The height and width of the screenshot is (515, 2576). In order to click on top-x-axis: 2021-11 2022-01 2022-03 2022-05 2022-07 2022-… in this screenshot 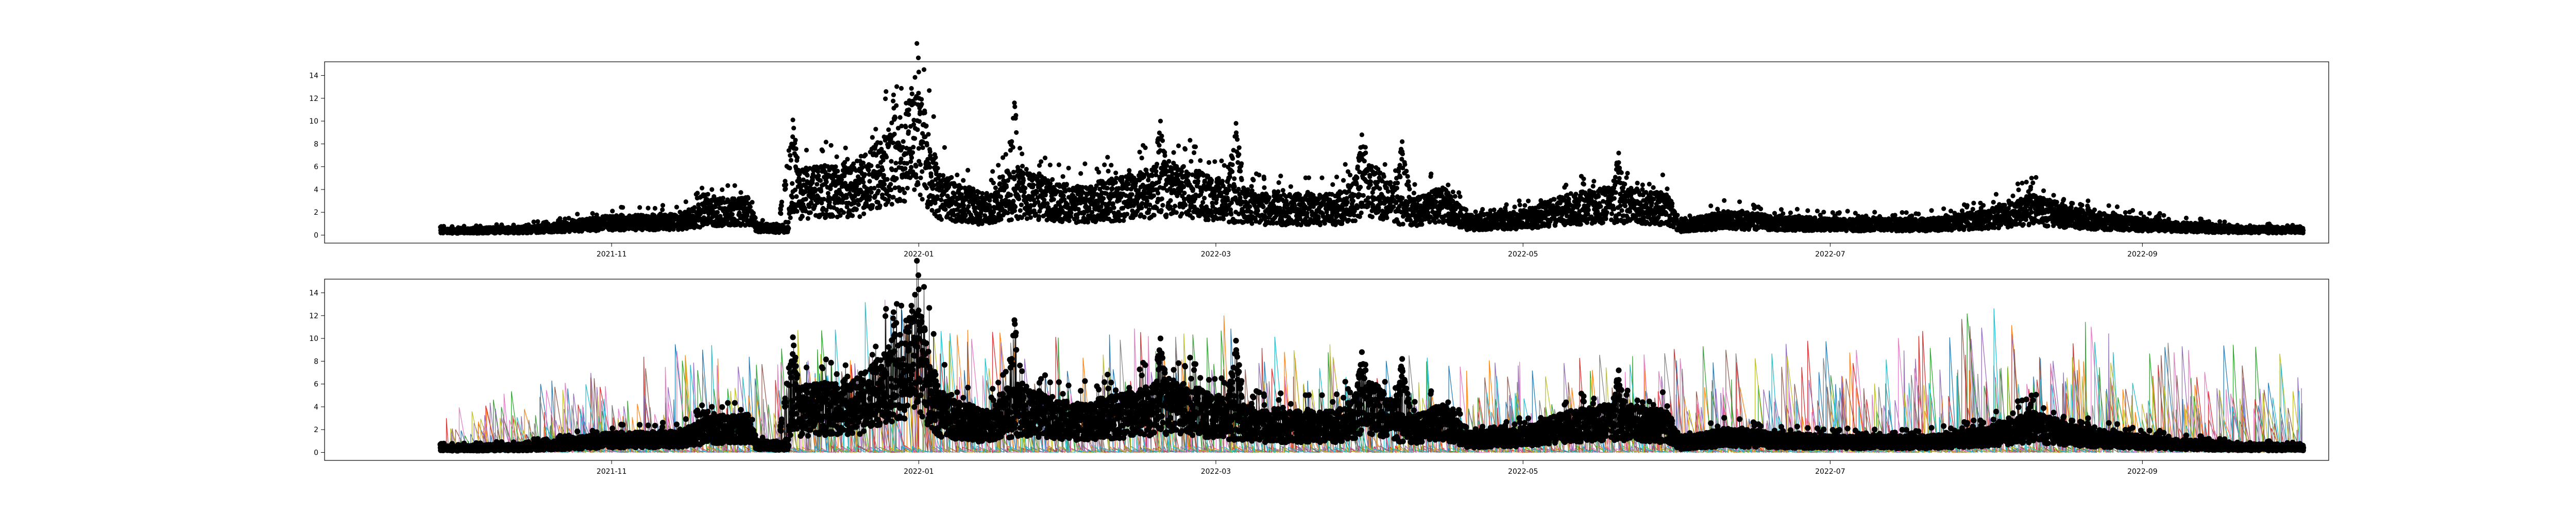, I will do `click(1377, 251)`.